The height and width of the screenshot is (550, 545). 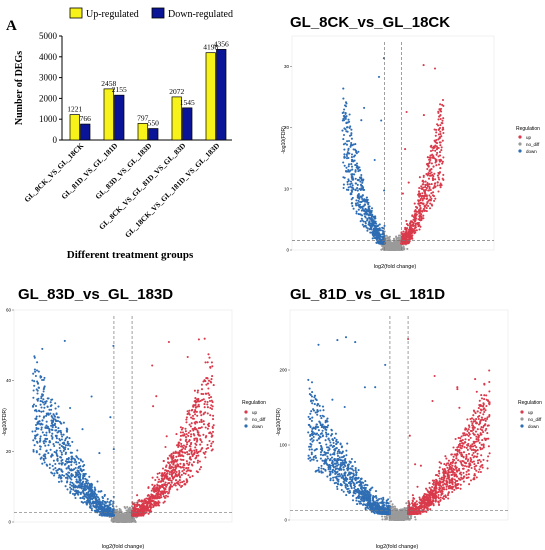 What do you see at coordinates (287, 250) in the screenshot?
I see `y-tick-label: 0` at bounding box center [287, 250].